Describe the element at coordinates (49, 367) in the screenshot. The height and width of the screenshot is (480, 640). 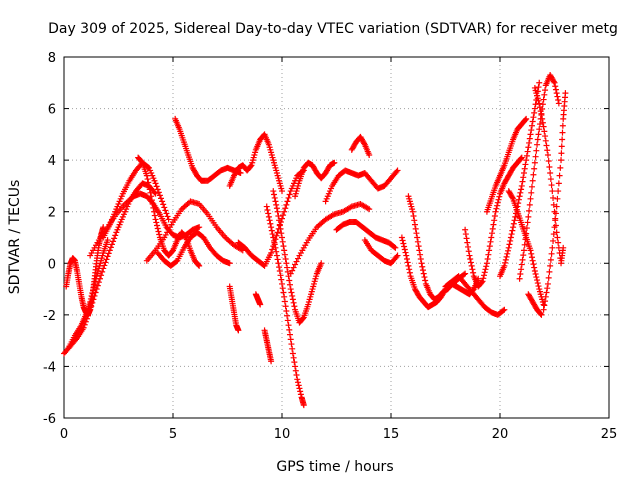
I see `y-tick-label: -4` at that location.